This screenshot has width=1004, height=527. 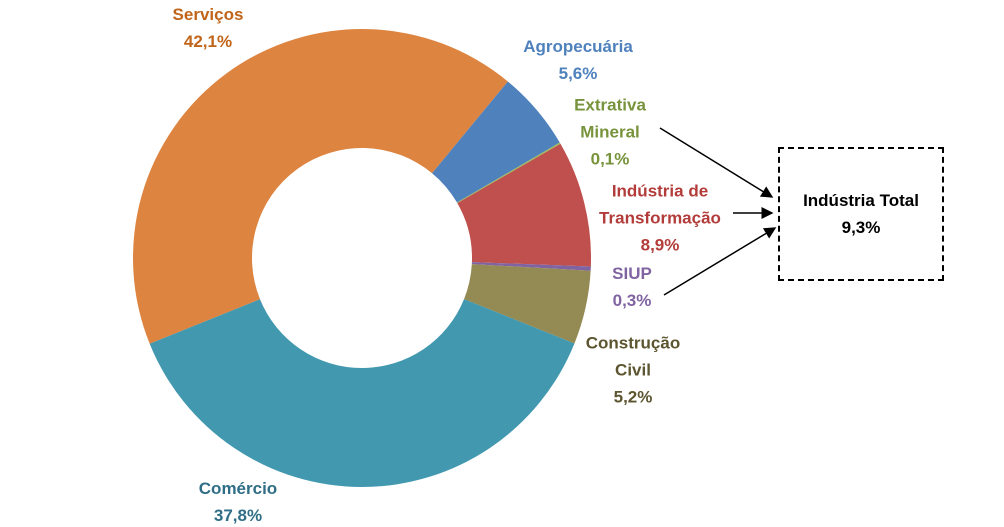 What do you see at coordinates (660, 245) in the screenshot?
I see `value-label: 8,9%` at bounding box center [660, 245].